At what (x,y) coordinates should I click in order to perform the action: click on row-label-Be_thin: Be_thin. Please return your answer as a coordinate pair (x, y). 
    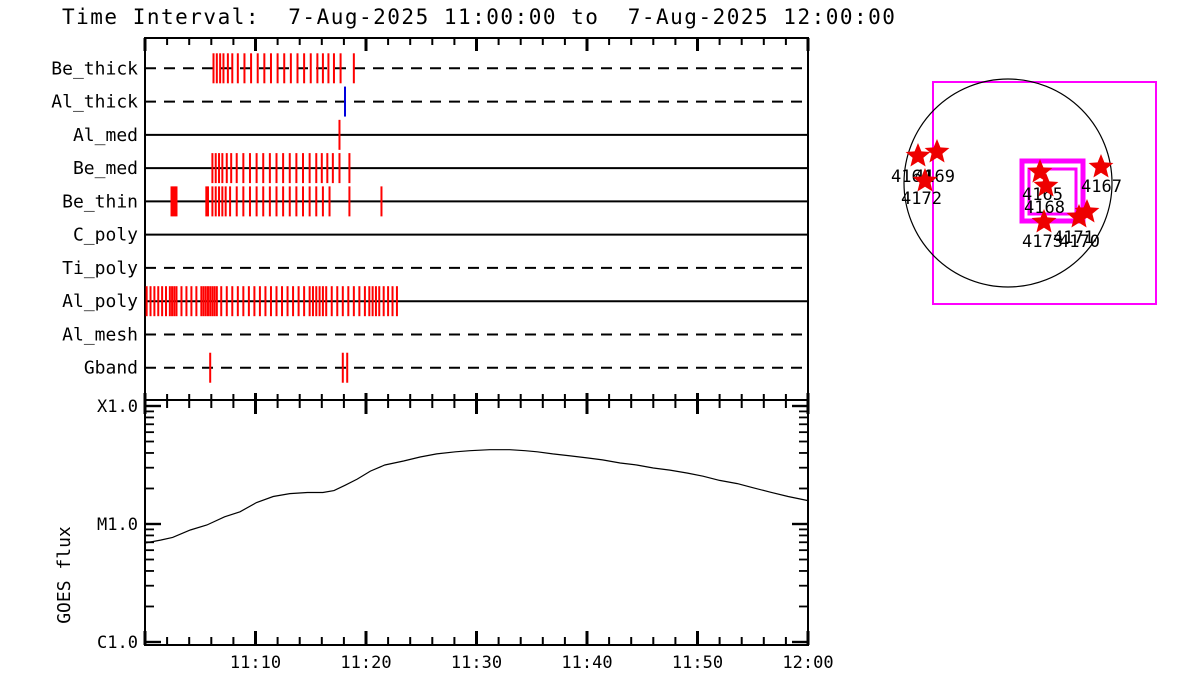
    Looking at the image, I should click on (100, 201).